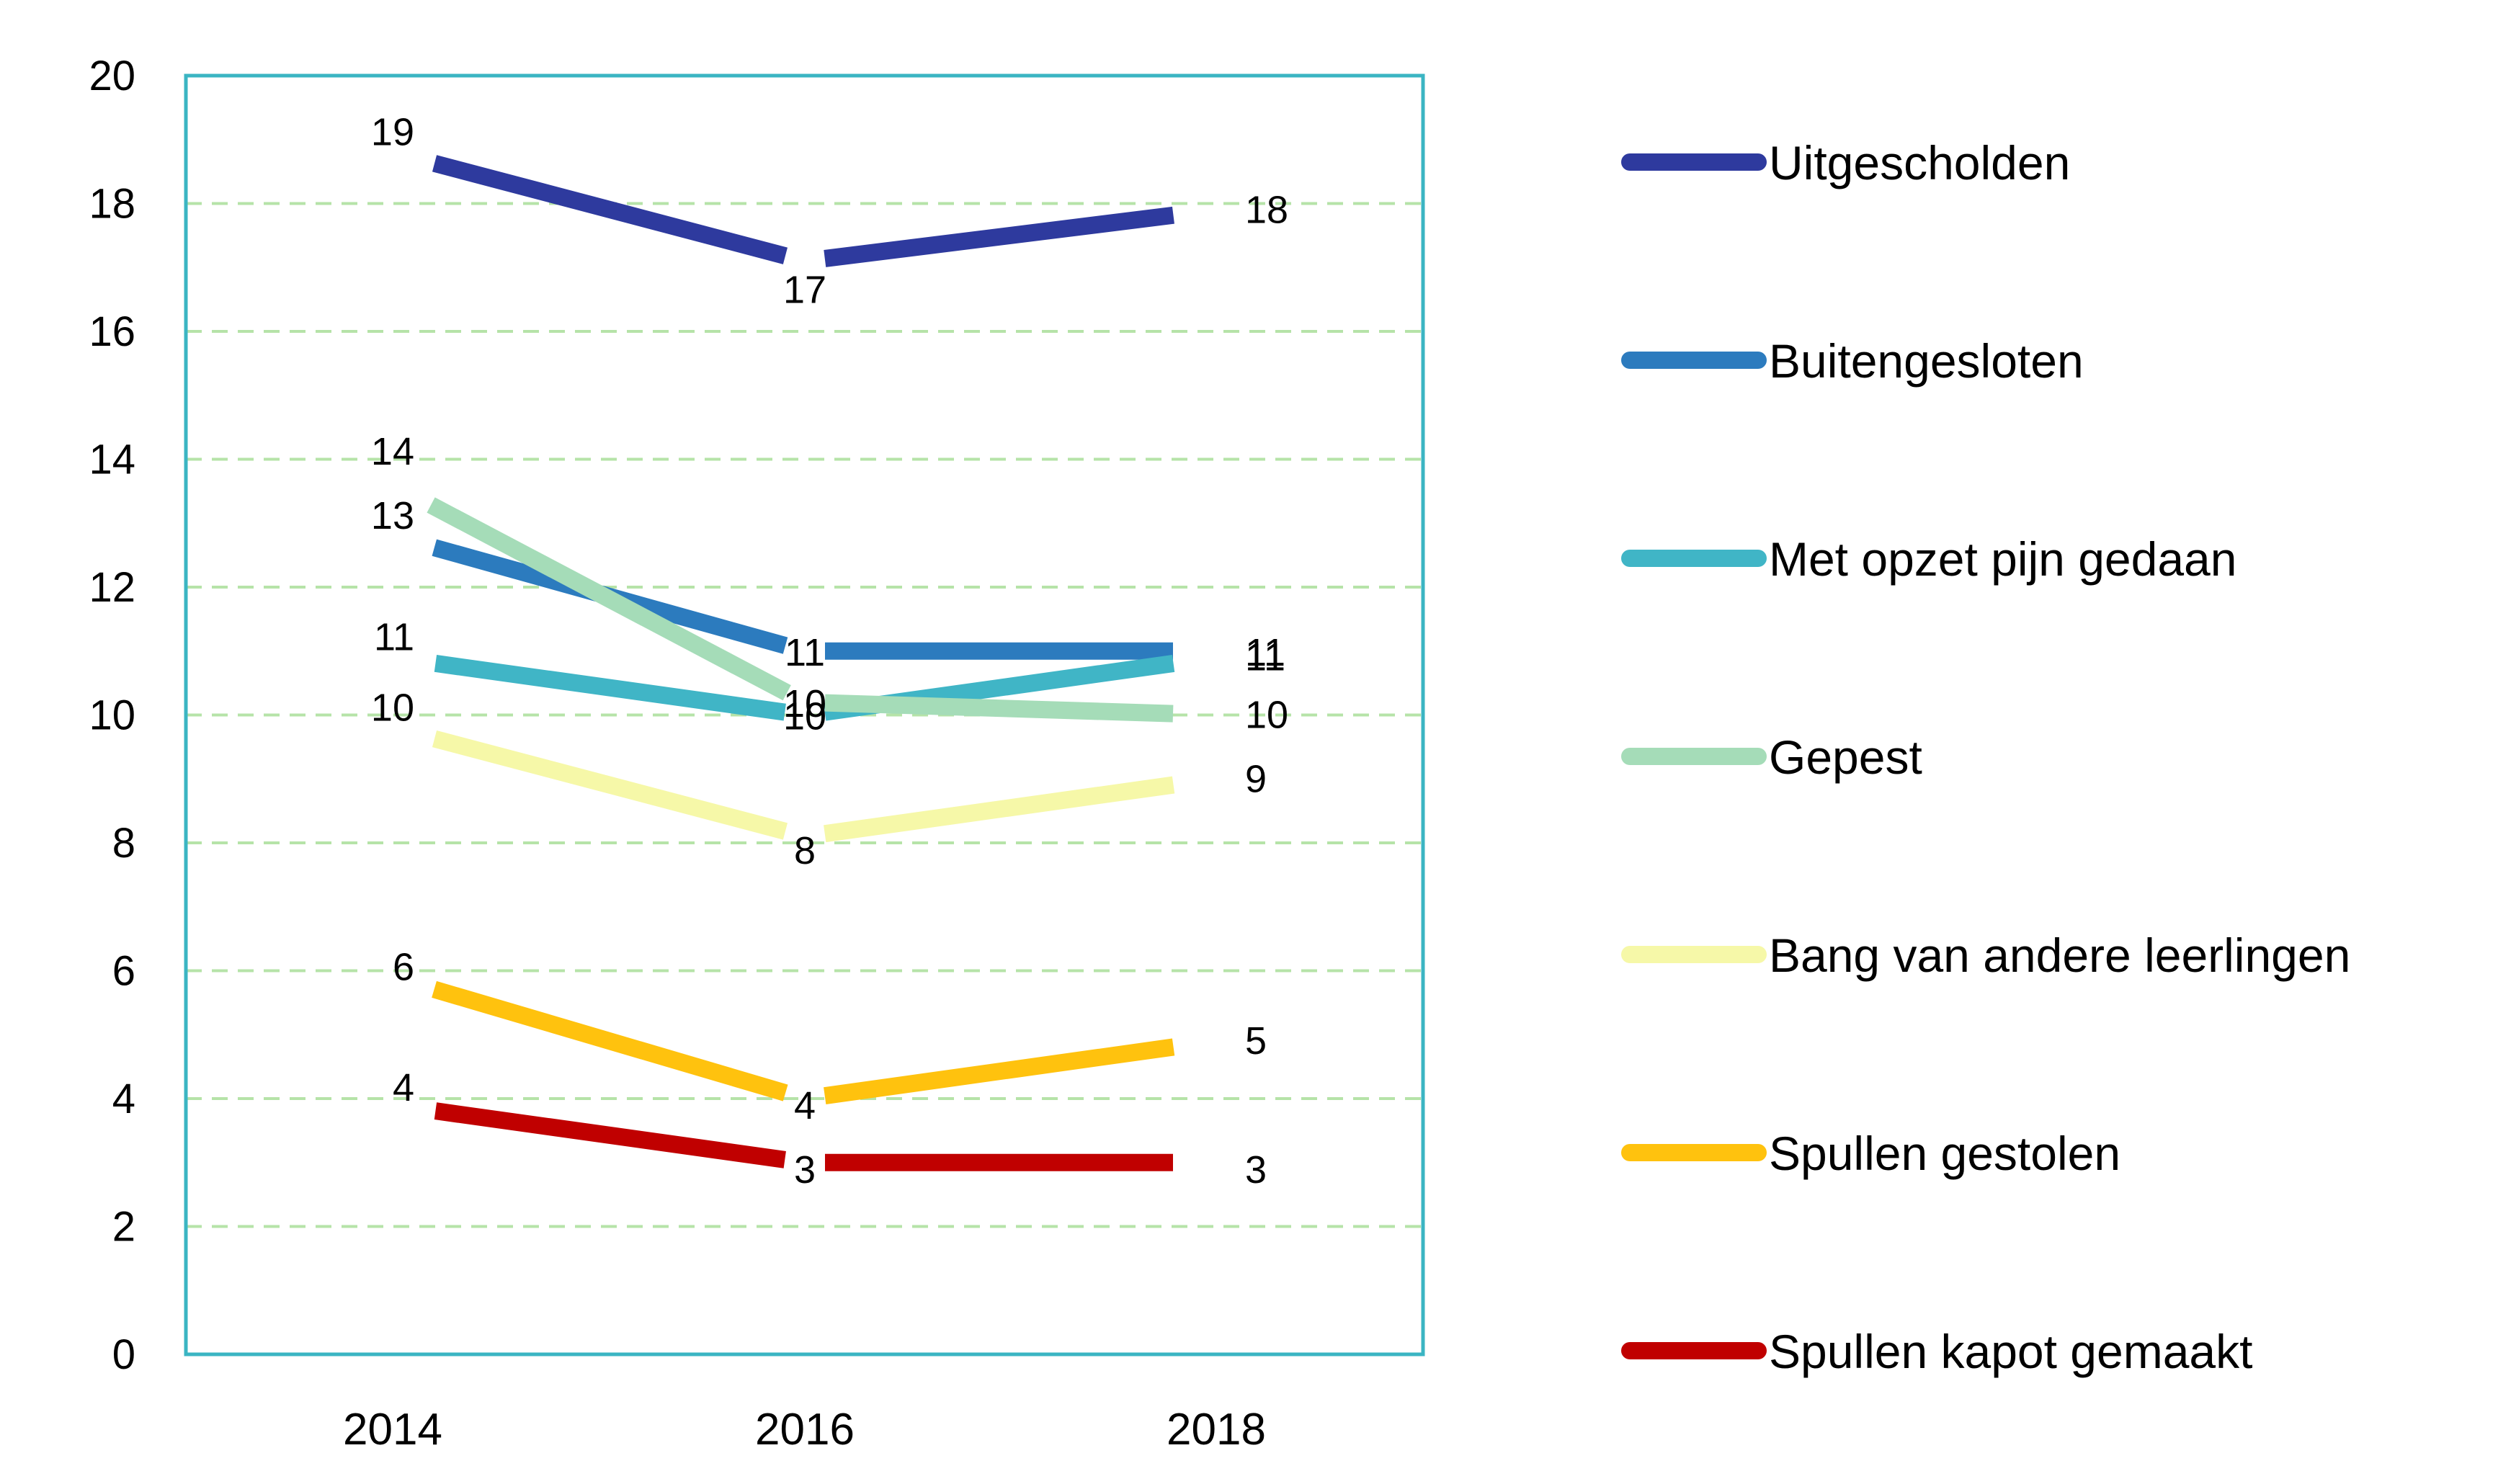 This screenshot has width=2511, height=1484. I want to click on data-label: 5, so click(1256, 1041).